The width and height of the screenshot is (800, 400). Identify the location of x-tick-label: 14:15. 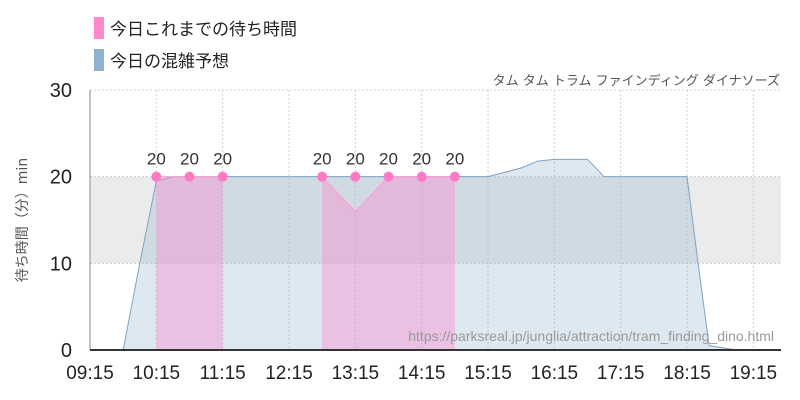
(422, 373).